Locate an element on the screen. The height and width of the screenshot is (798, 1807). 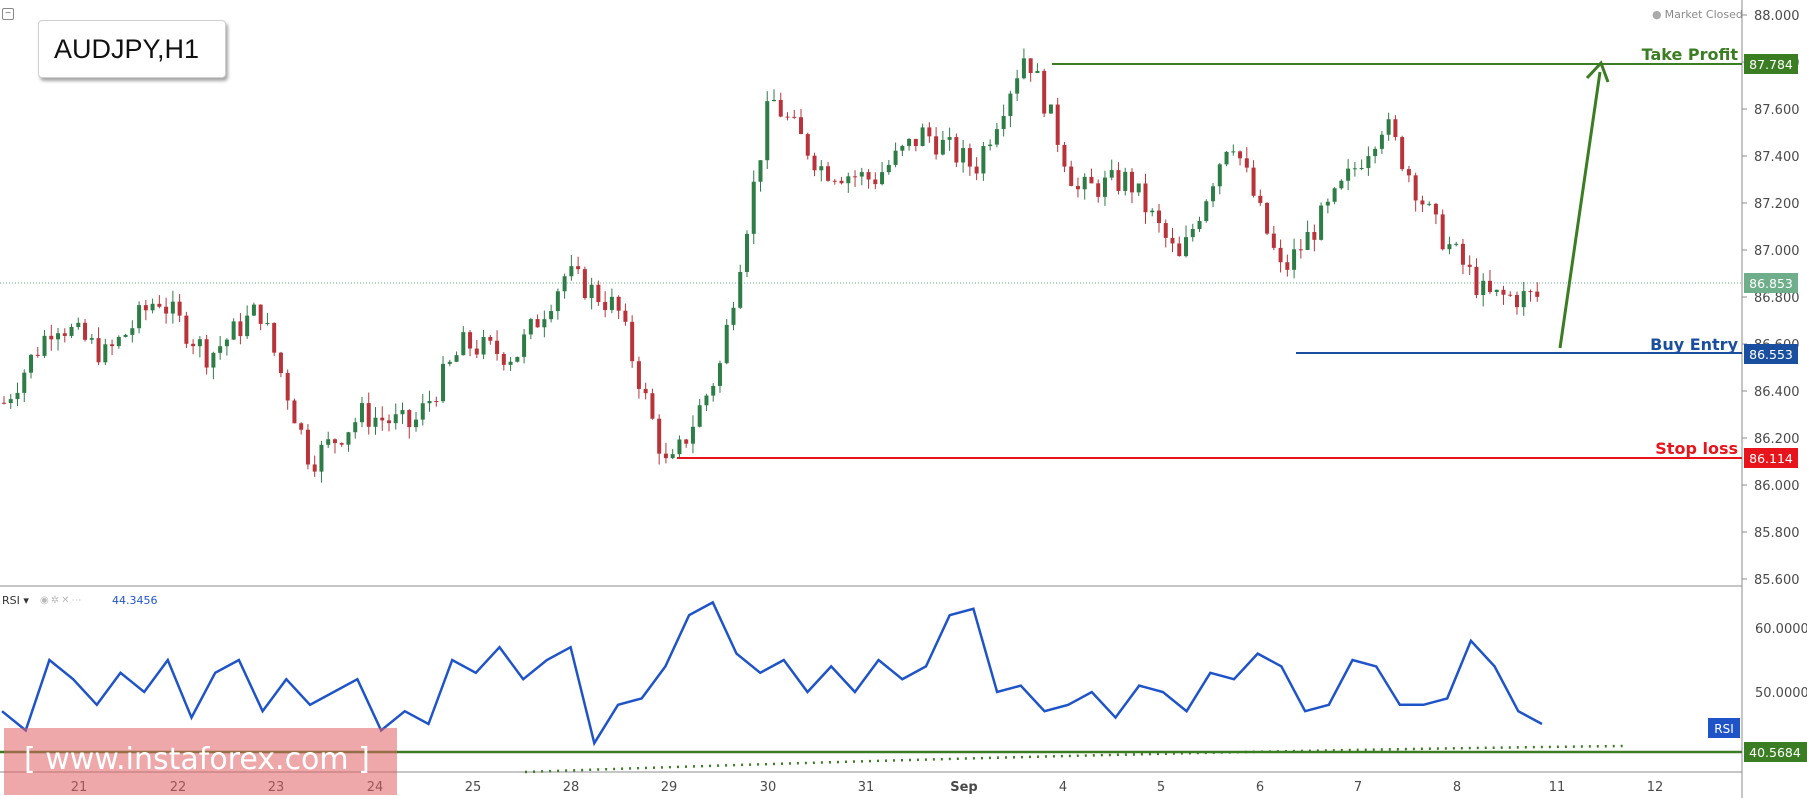
buy-entry-badge is located at coordinates (1771, 354).